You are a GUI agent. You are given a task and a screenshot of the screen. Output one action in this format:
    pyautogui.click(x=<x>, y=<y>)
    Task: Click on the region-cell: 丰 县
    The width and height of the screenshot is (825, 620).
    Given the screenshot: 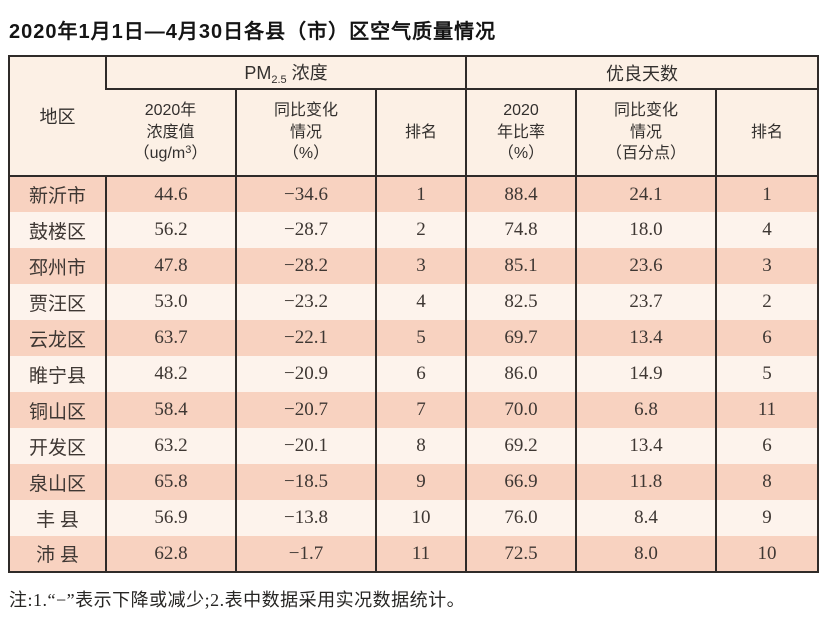 What is the action you would take?
    pyautogui.click(x=57, y=518)
    